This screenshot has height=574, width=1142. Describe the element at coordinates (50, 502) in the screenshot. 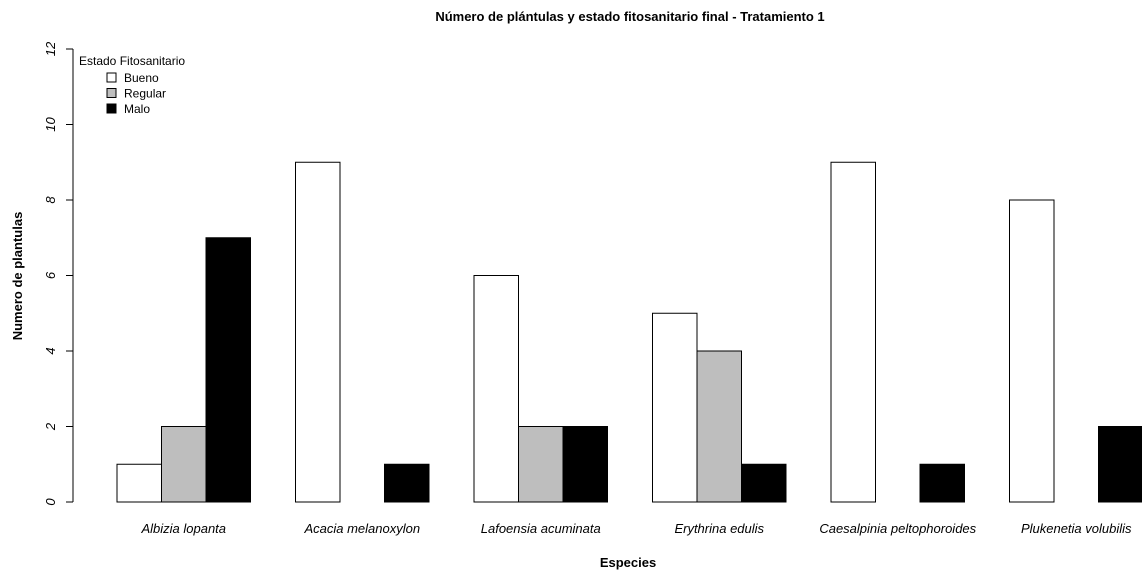

I see `y-tick-label: 0` at that location.